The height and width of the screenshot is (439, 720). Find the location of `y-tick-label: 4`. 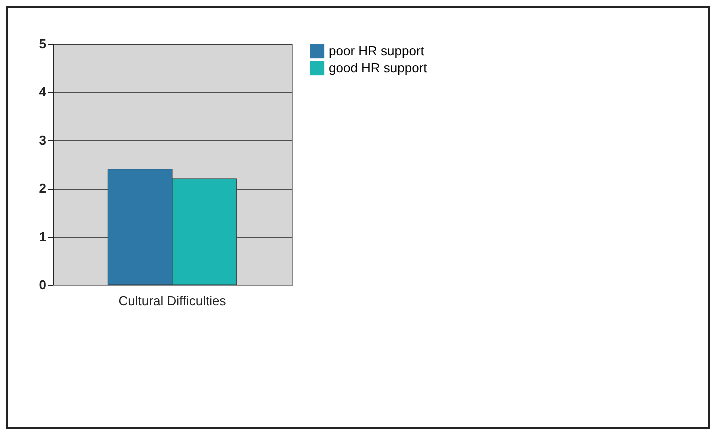

y-tick-label: 4 is located at coordinates (43, 92).